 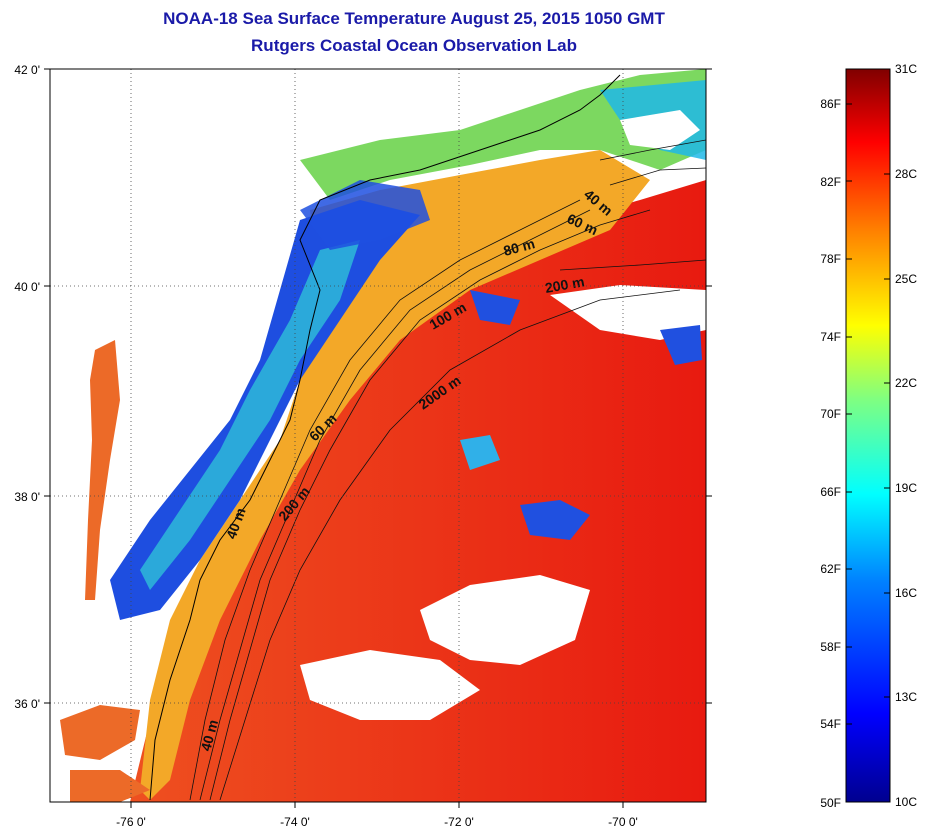 What do you see at coordinates (830, 803) in the screenshot?
I see `colorbar-f-label: 50F` at bounding box center [830, 803].